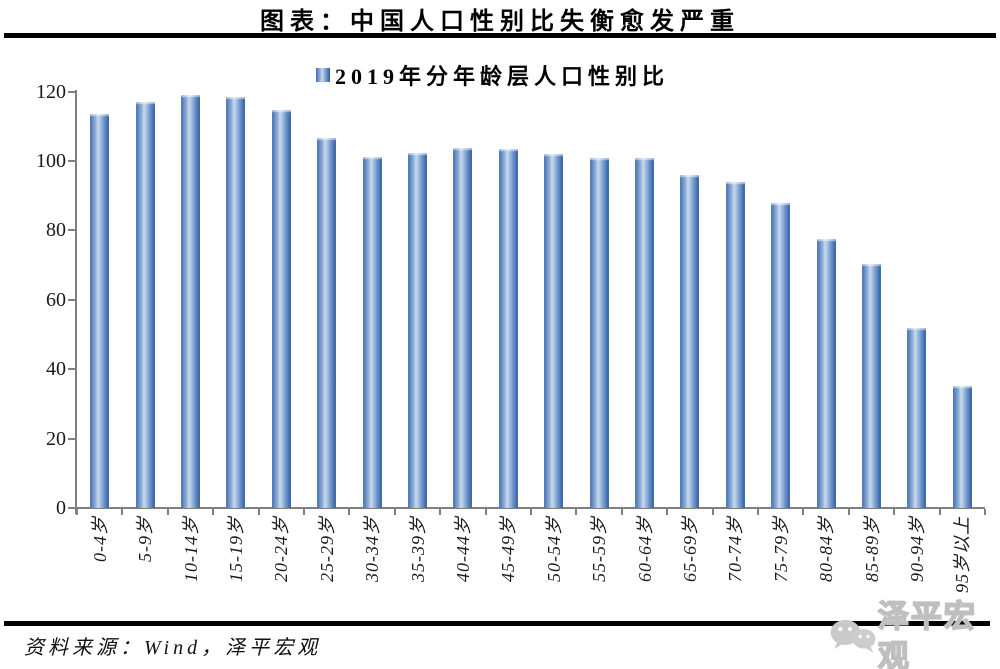 The width and height of the screenshot is (1000, 669). What do you see at coordinates (51, 161) in the screenshot?
I see `y-tick-label: 100` at bounding box center [51, 161].